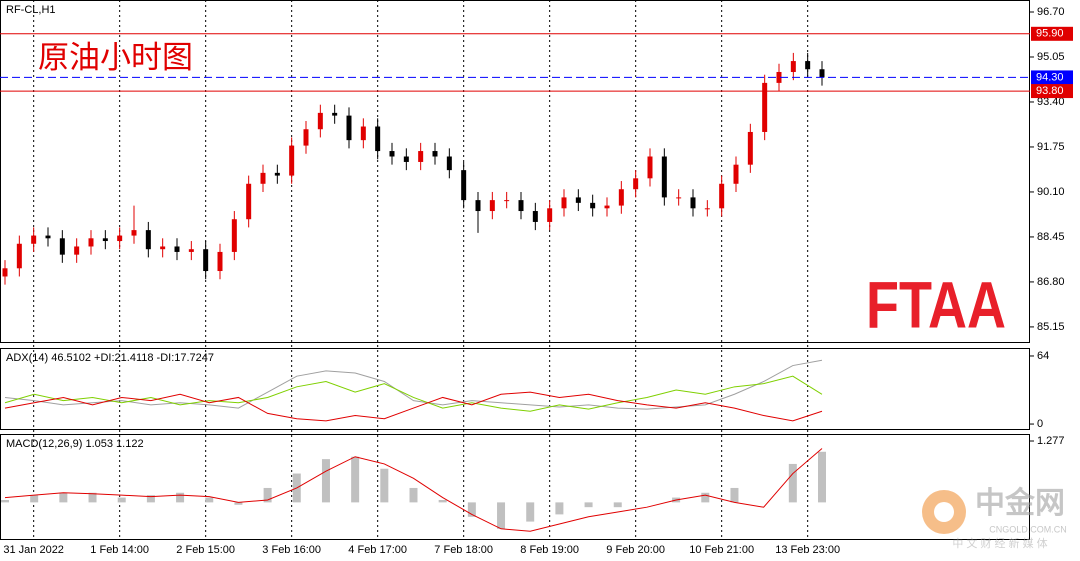 This screenshot has width=1080, height=561. Describe the element at coordinates (1028, 529) in the screenshot. I see `watermark-site: CNGOLD.COM.CN` at that location.